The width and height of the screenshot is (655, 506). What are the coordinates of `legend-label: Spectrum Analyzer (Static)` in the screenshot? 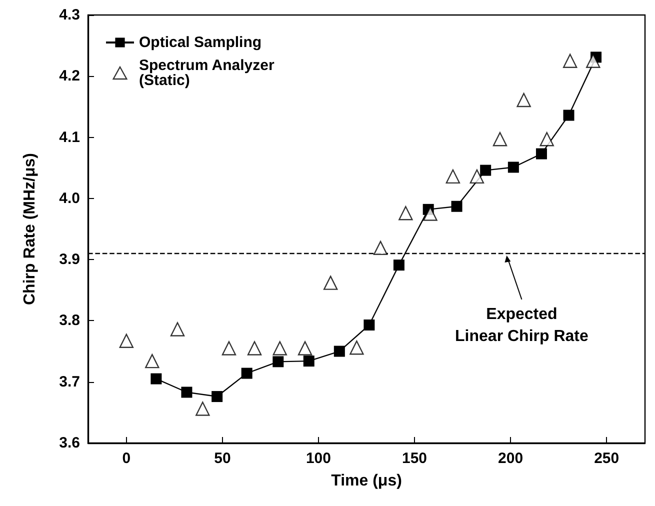 It's located at (206, 73).